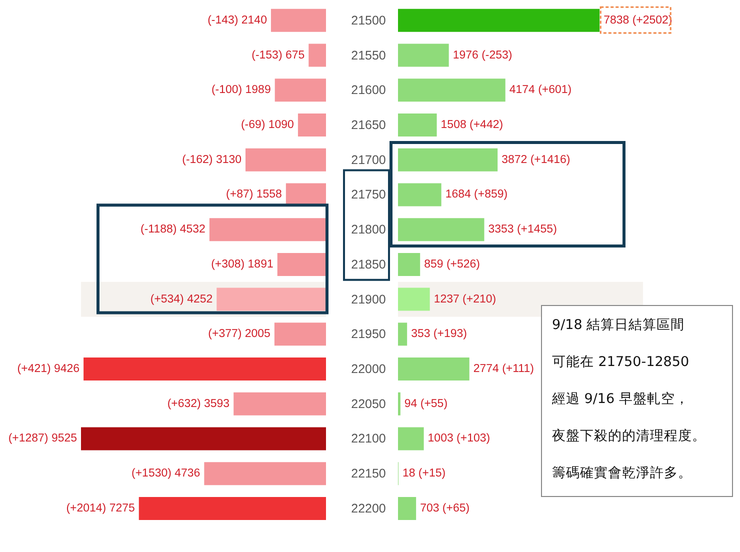 The image size is (740, 552). I want to click on data-label: 859 (+526), so click(452, 264).